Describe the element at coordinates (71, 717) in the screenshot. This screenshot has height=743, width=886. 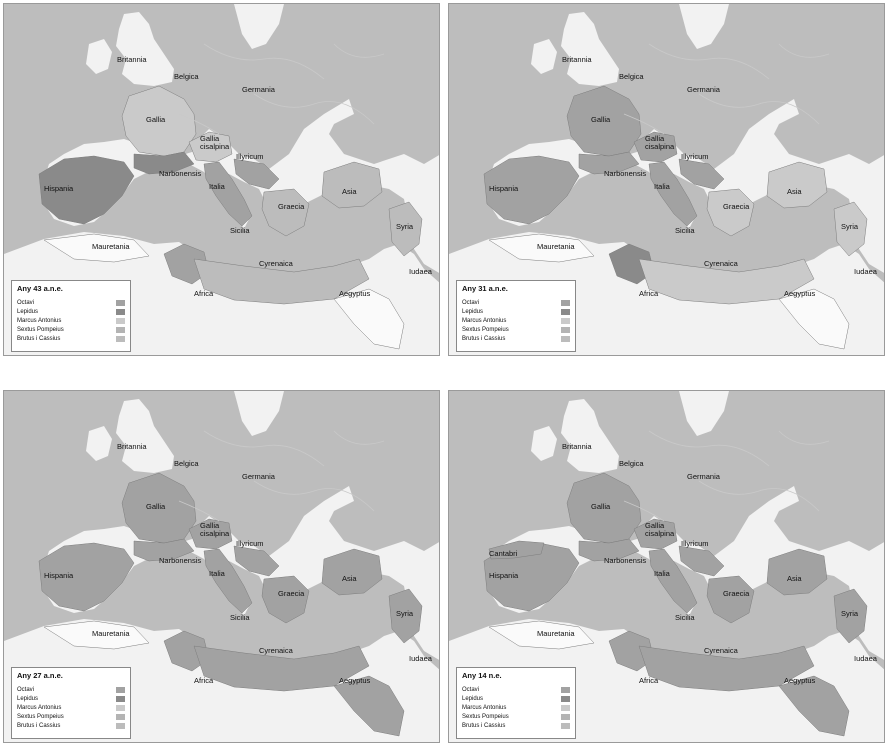
I see `legend-item: Sextus Pompeius` at that location.